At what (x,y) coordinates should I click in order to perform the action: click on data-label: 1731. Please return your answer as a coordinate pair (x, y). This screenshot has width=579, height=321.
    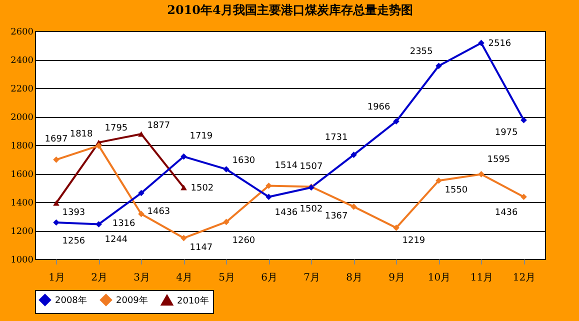
    Looking at the image, I should click on (336, 137).